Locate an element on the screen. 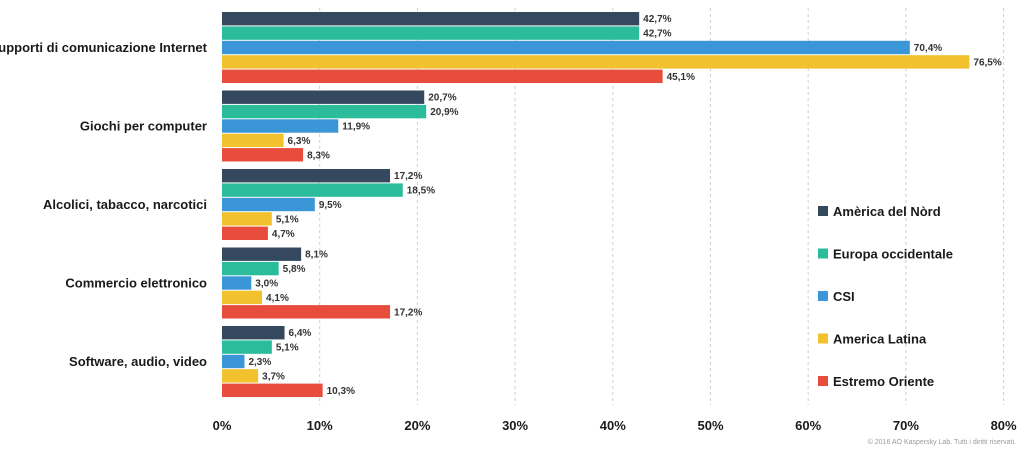 The image size is (1024, 450). legend-label: CSI is located at coordinates (844, 296).